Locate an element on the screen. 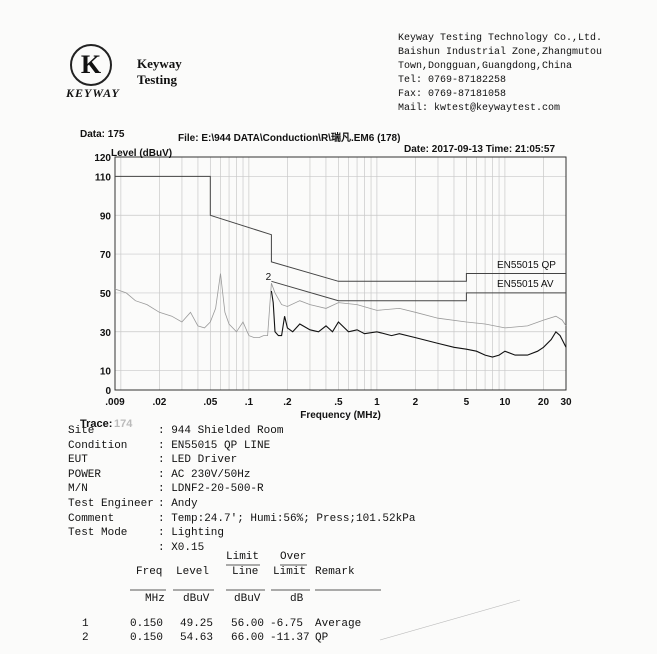 This screenshot has height=654, width=657. info-value: : Lighting is located at coordinates (191, 533).